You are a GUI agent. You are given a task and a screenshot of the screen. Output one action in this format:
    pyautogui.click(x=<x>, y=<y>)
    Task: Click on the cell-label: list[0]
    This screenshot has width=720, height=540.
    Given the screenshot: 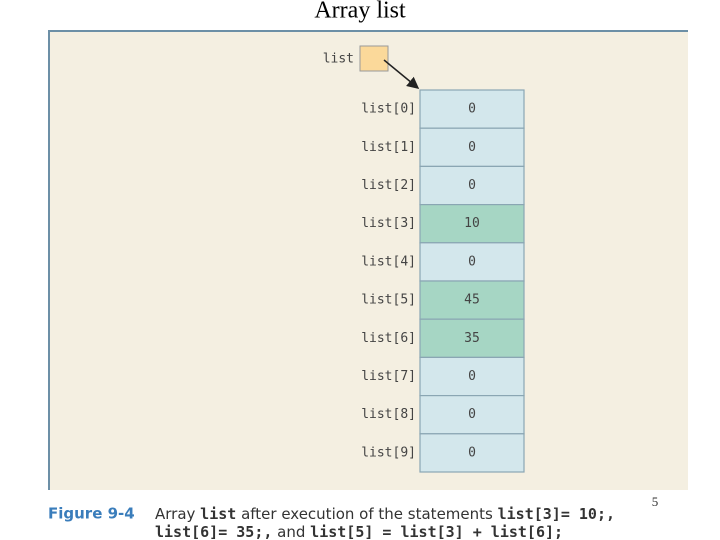 What is the action you would take?
    pyautogui.click(x=388, y=109)
    